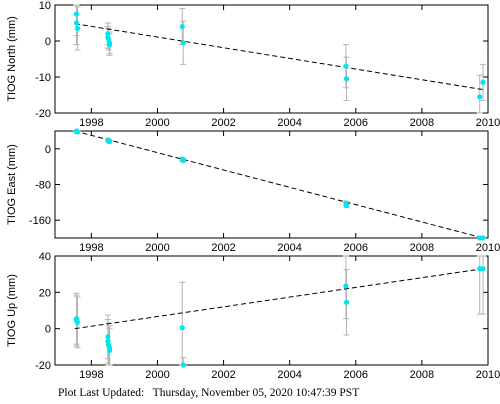 This screenshot has height=404, width=500. What do you see at coordinates (101, 393) in the screenshot?
I see `footer-label: Plot Last Updated:` at bounding box center [101, 393].